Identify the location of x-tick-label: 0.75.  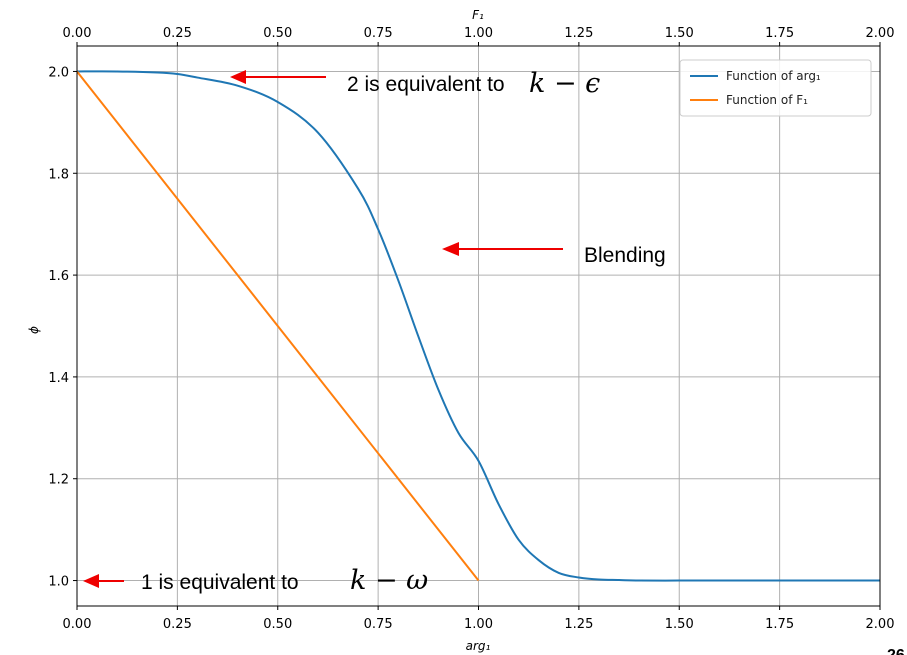
(378, 624).